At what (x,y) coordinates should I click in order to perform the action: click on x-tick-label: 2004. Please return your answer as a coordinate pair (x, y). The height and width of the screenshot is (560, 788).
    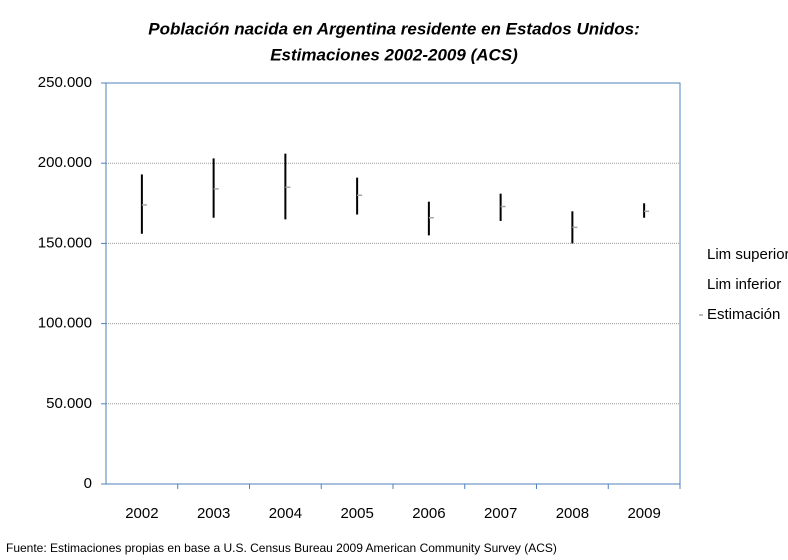
    Looking at the image, I should click on (285, 513).